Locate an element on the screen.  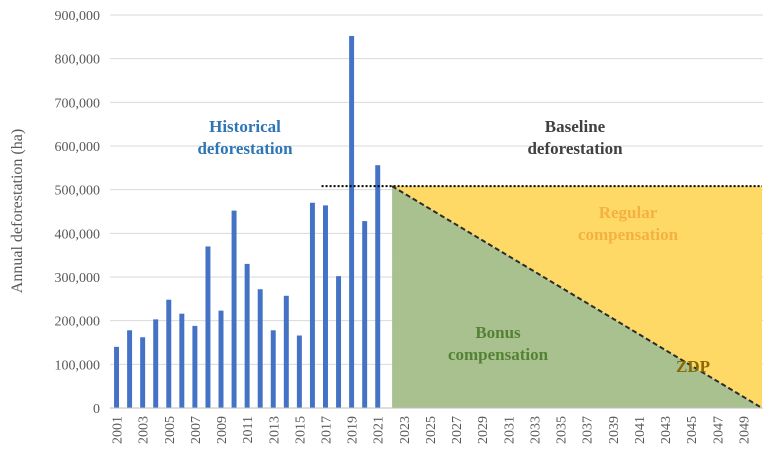
x-tick-label: 2029 is located at coordinates (483, 430).